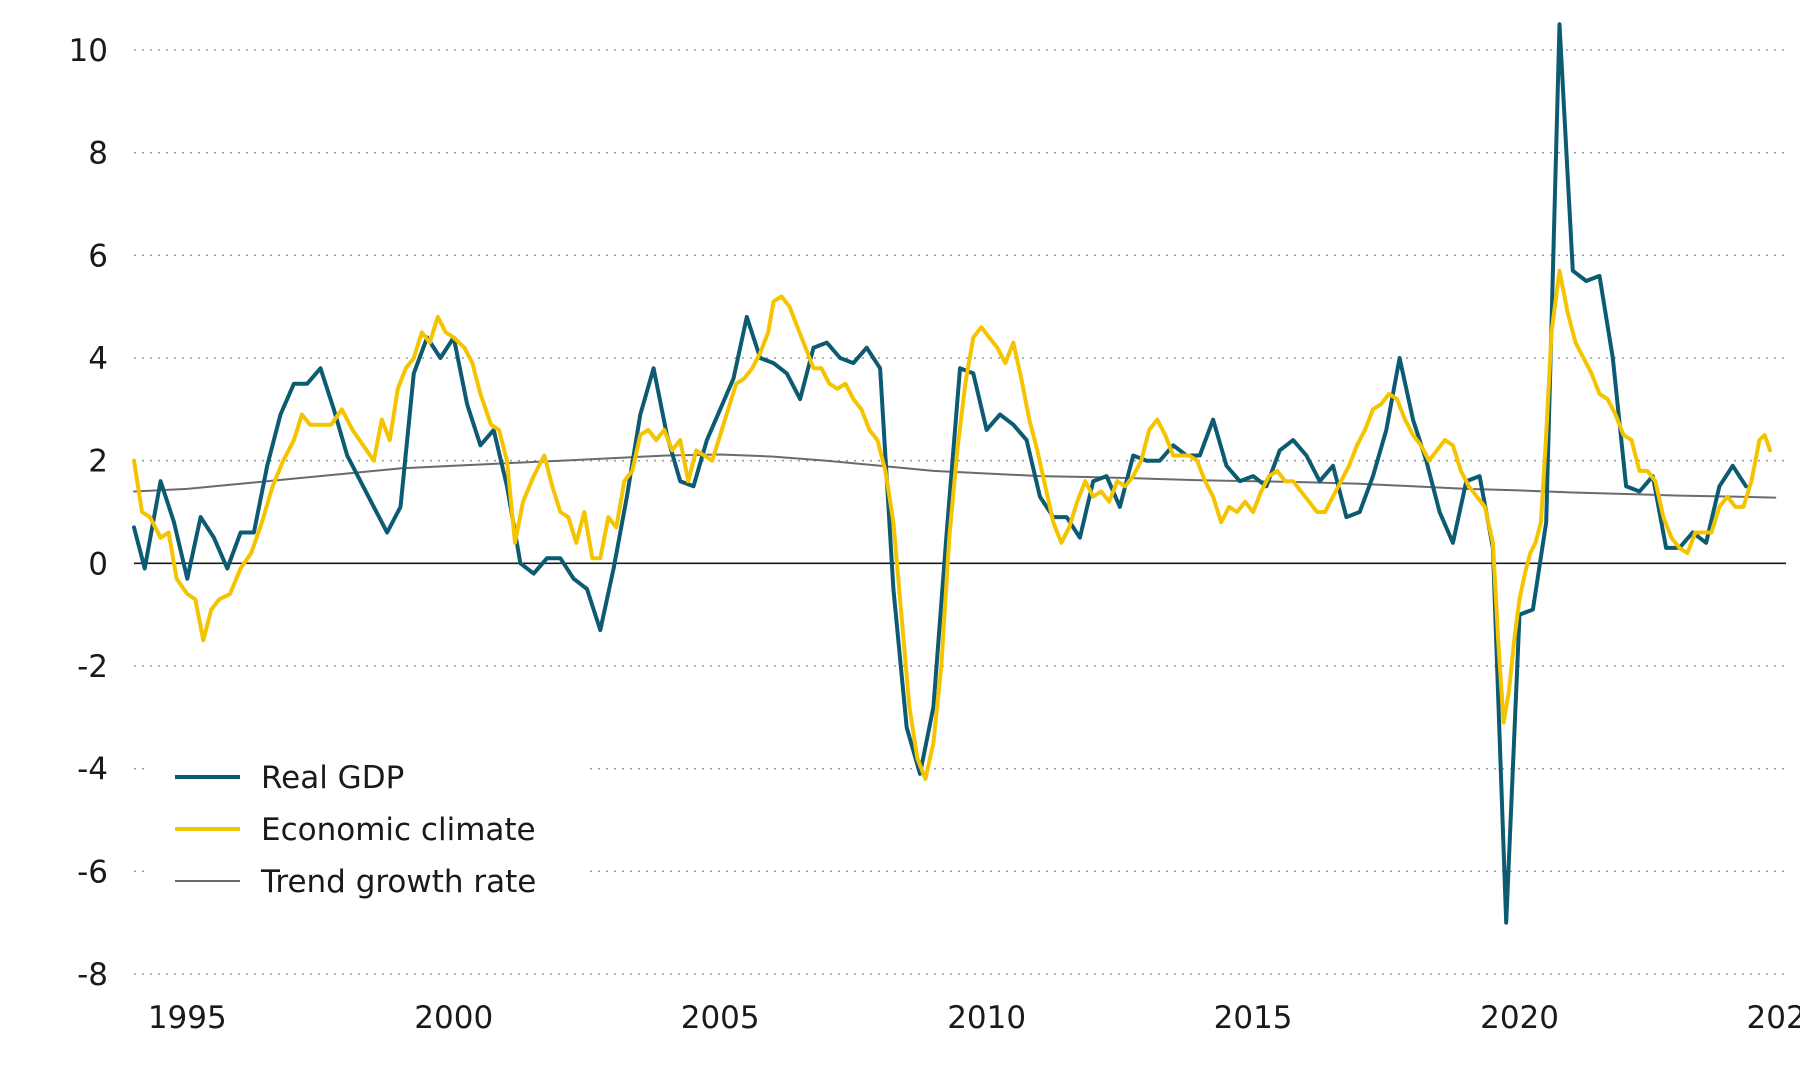 This screenshot has height=1080, width=1800. Describe the element at coordinates (453, 1018) in the screenshot. I see `x-tick-label: 2000` at that location.